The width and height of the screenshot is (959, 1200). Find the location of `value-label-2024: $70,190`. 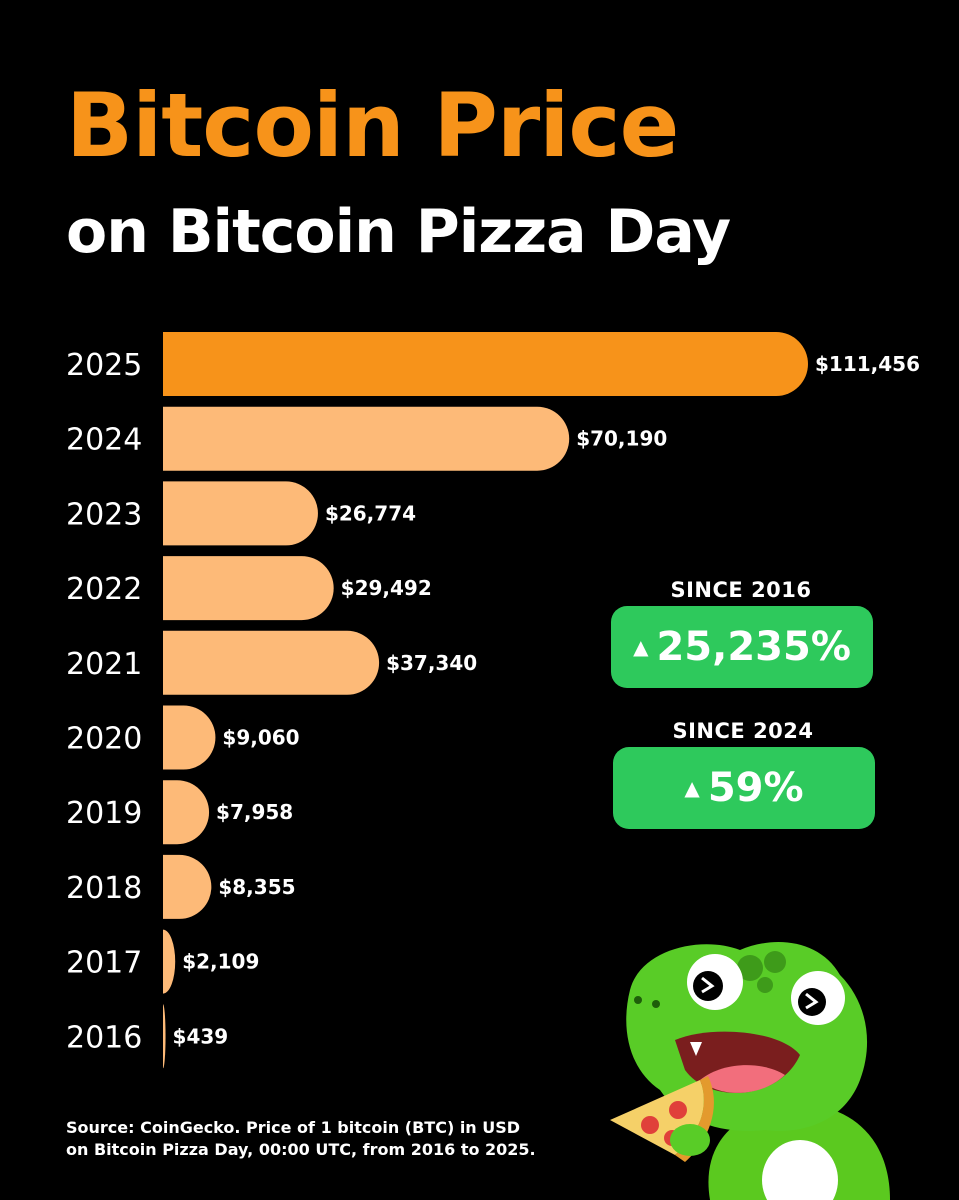

value-label-2024: $70,190 is located at coordinates (621, 439).